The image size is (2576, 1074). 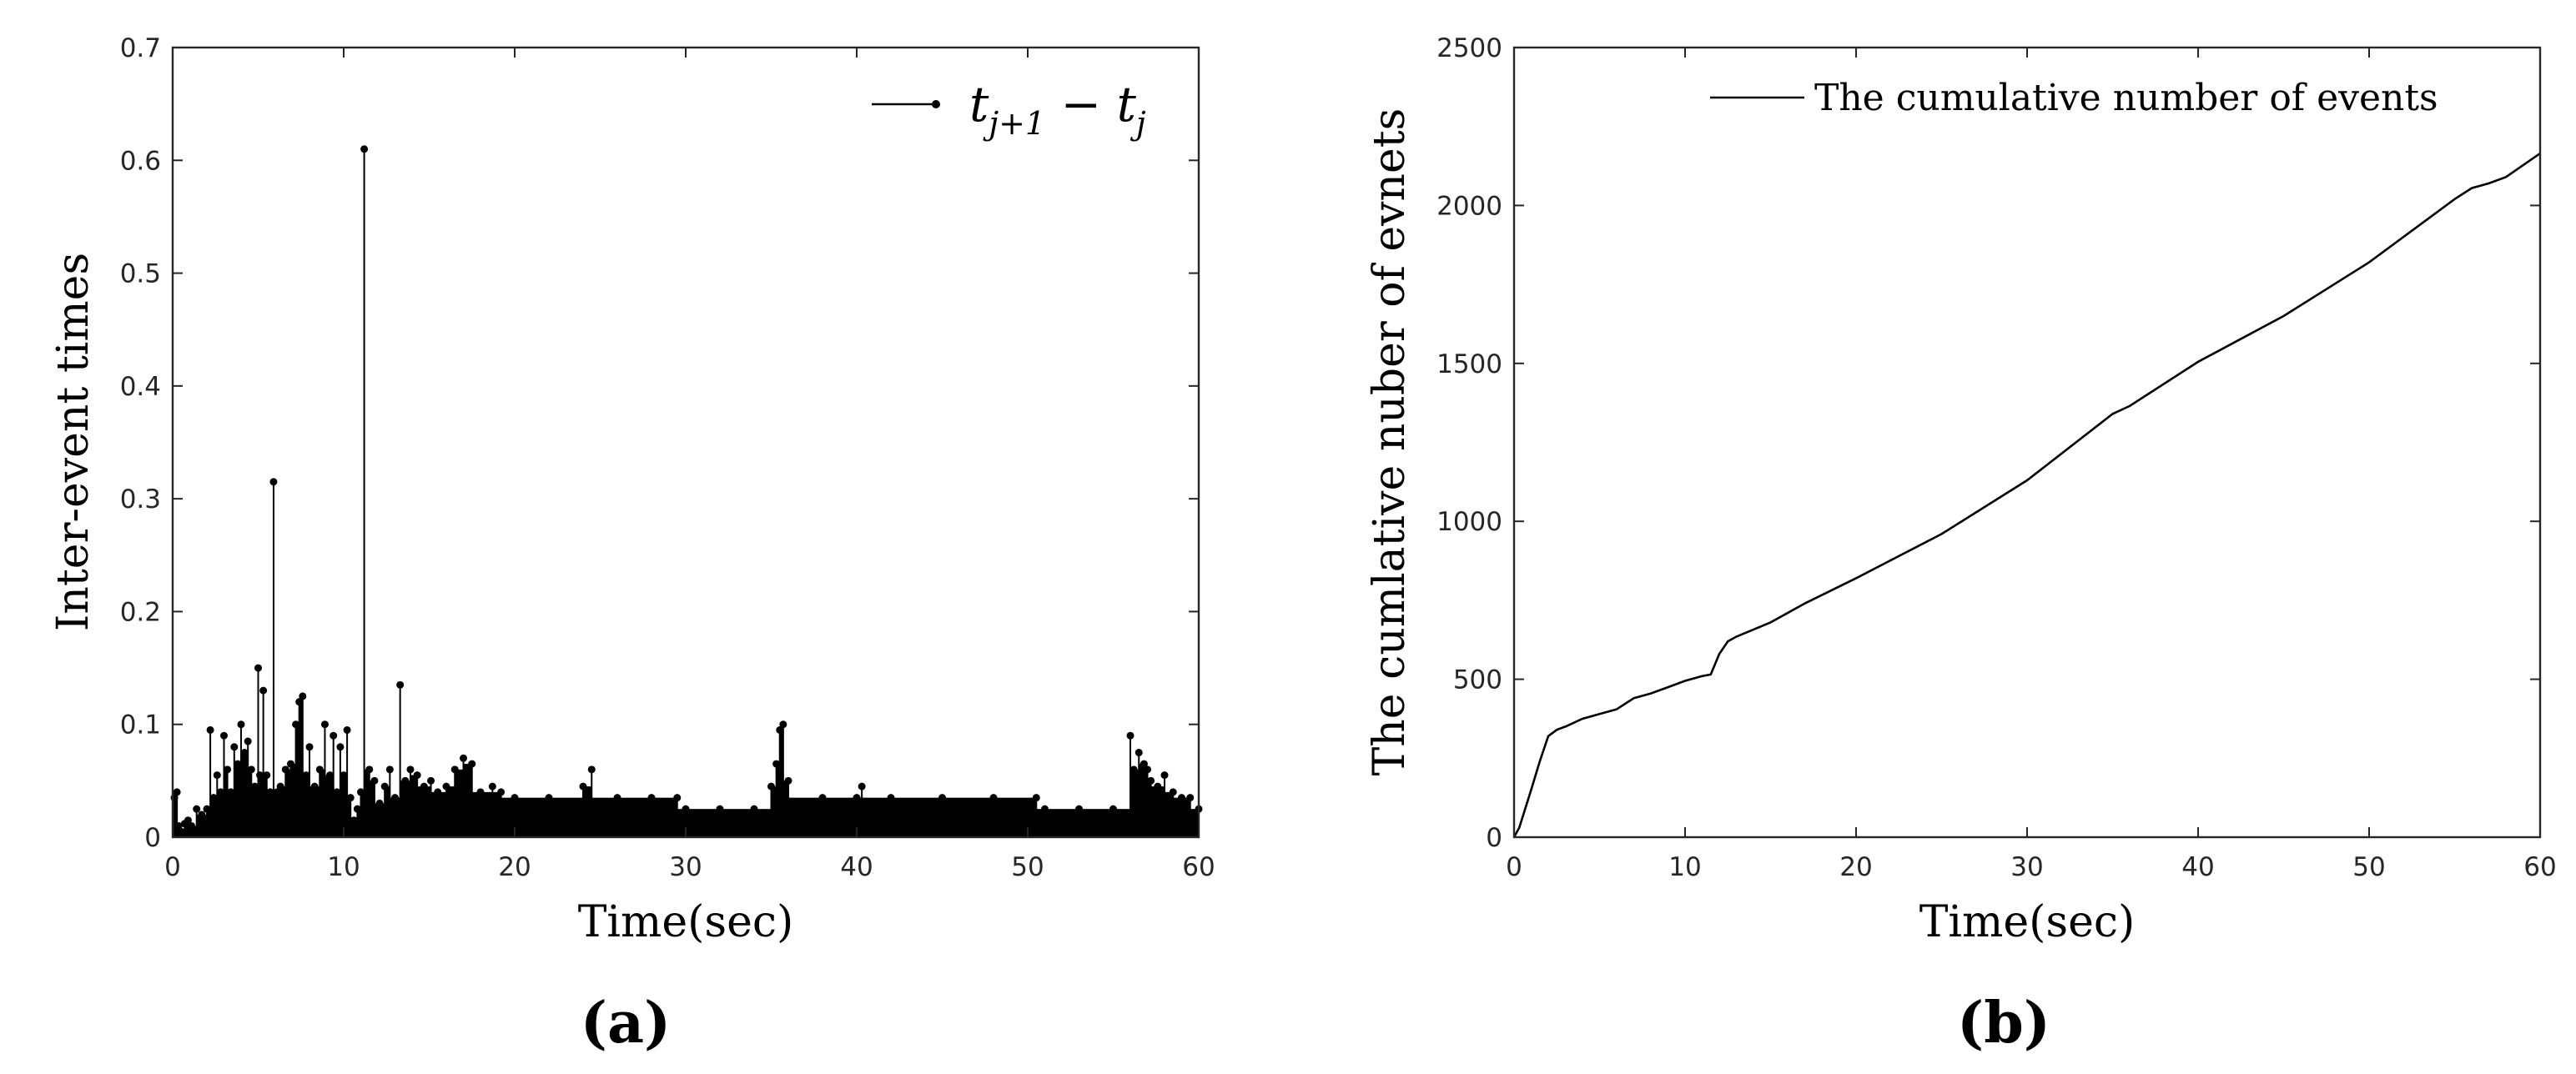 What do you see at coordinates (2027, 922) in the screenshot?
I see `chart-b-xlabel: Time(sec)` at bounding box center [2027, 922].